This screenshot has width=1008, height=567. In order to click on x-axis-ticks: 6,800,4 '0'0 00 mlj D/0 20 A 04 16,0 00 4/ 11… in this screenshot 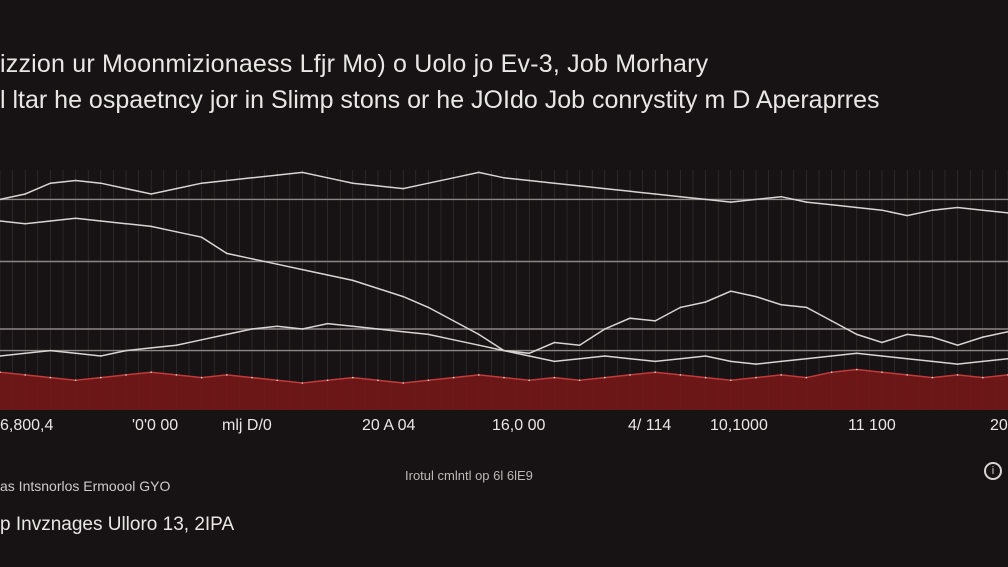, I will do `click(504, 425)`.